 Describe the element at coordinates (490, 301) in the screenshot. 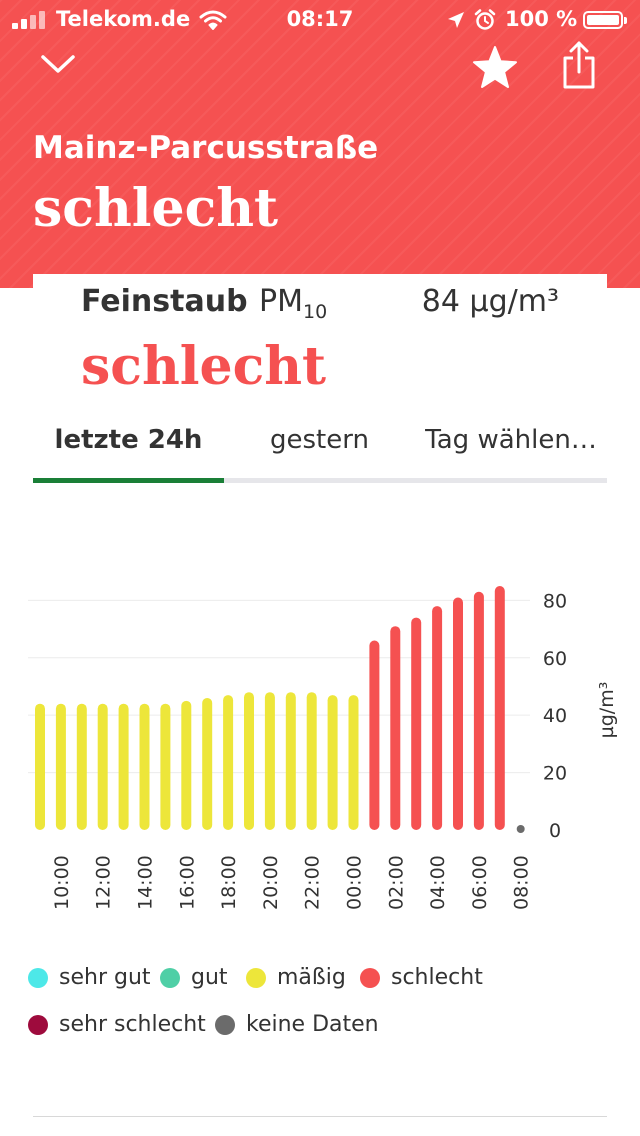

I see `measurement-value: 84 µg/m³` at that location.